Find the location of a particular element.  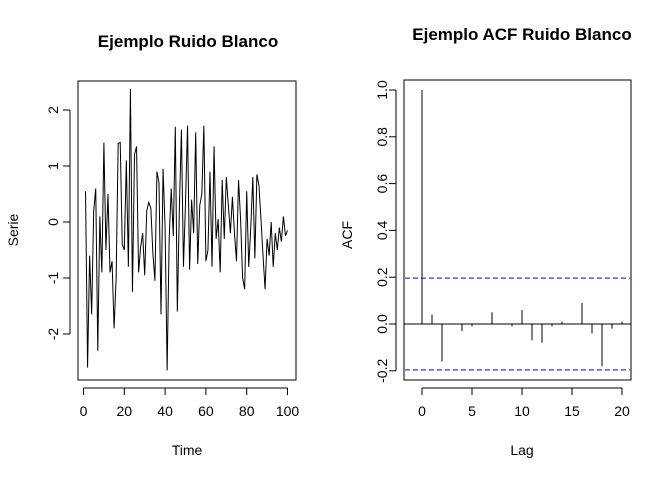

acf-x-label: Lag is located at coordinates (521, 450).